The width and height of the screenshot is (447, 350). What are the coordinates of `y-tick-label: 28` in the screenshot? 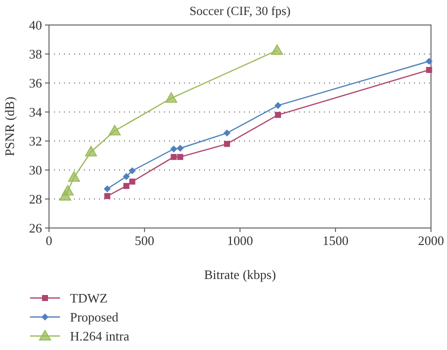 It's located at (35, 199).